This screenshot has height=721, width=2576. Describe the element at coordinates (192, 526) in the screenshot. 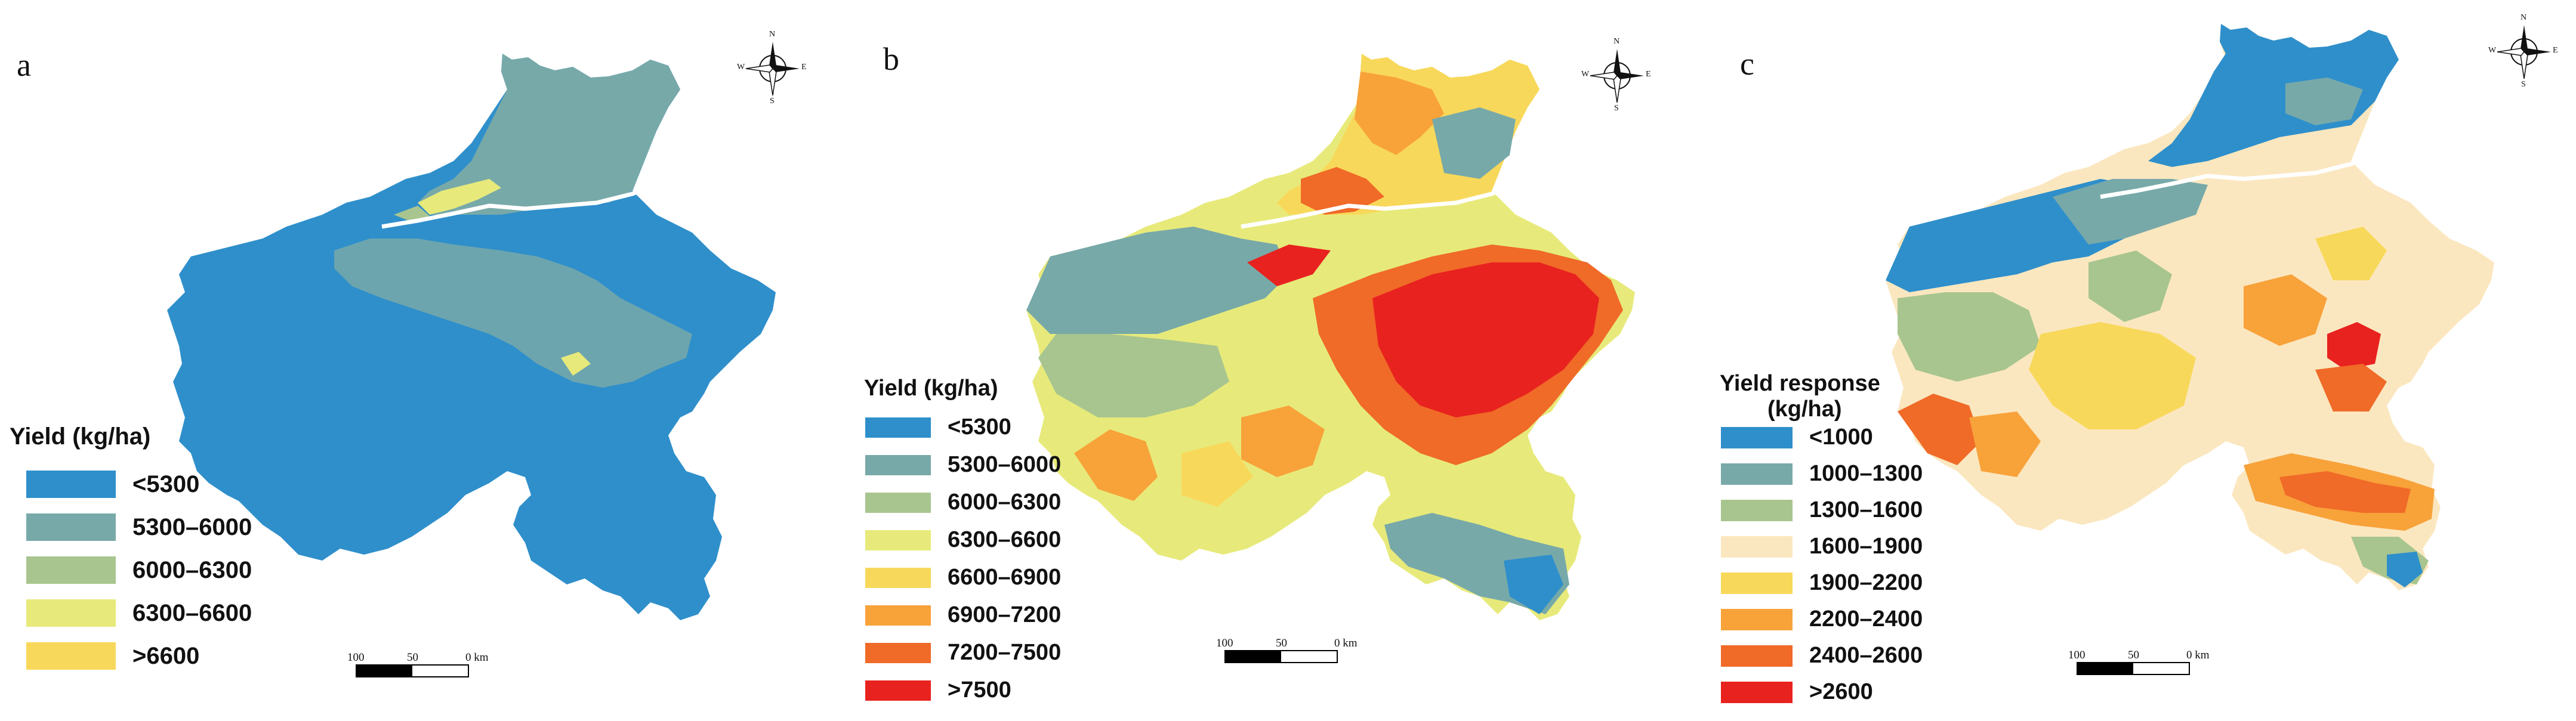

I see `legend-label: 5300–6000` at that location.